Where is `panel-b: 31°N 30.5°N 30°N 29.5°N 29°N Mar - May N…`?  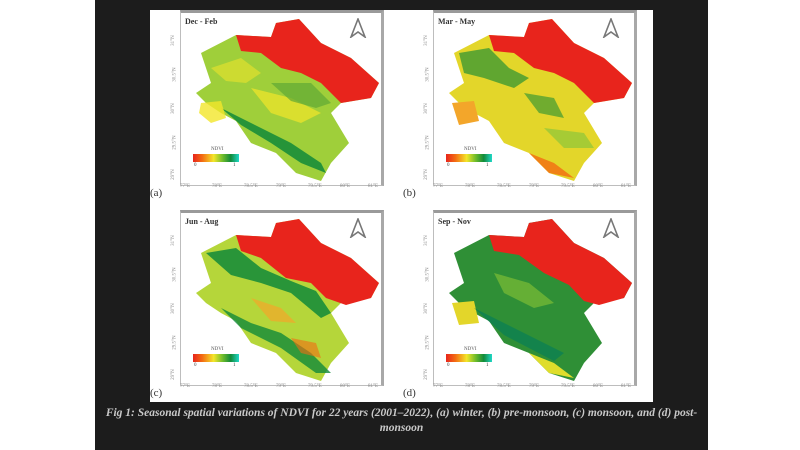
panel-b: 31°N 30.5°N 30°N 29.5°N 29°N Mar - May N… is located at coordinates (523, 104).